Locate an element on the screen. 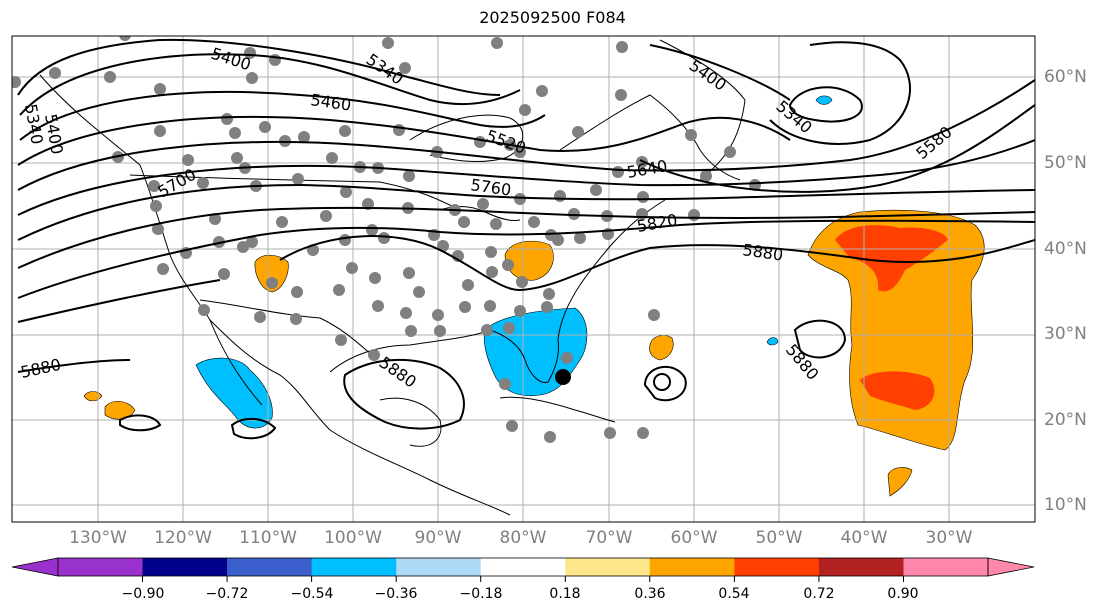 Image resolution: width=1105 pixels, height=615 pixels. contour-5880-baja is located at coordinates (253, 428).